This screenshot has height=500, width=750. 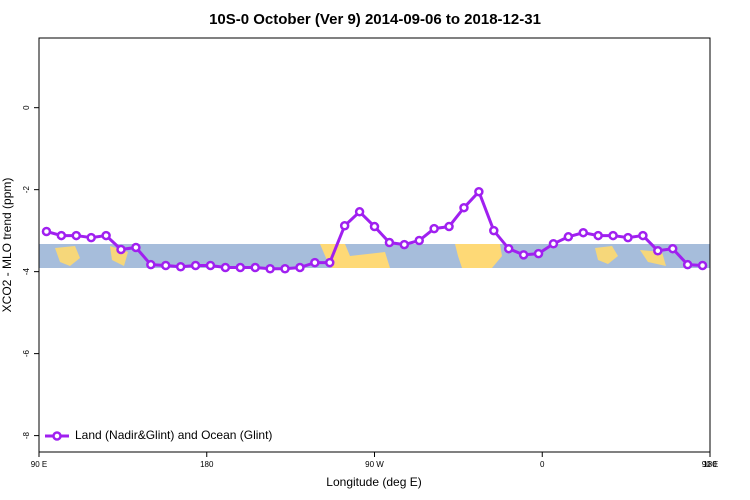 What do you see at coordinates (26, 354) in the screenshot?
I see `y-tick-label: -6` at bounding box center [26, 354].